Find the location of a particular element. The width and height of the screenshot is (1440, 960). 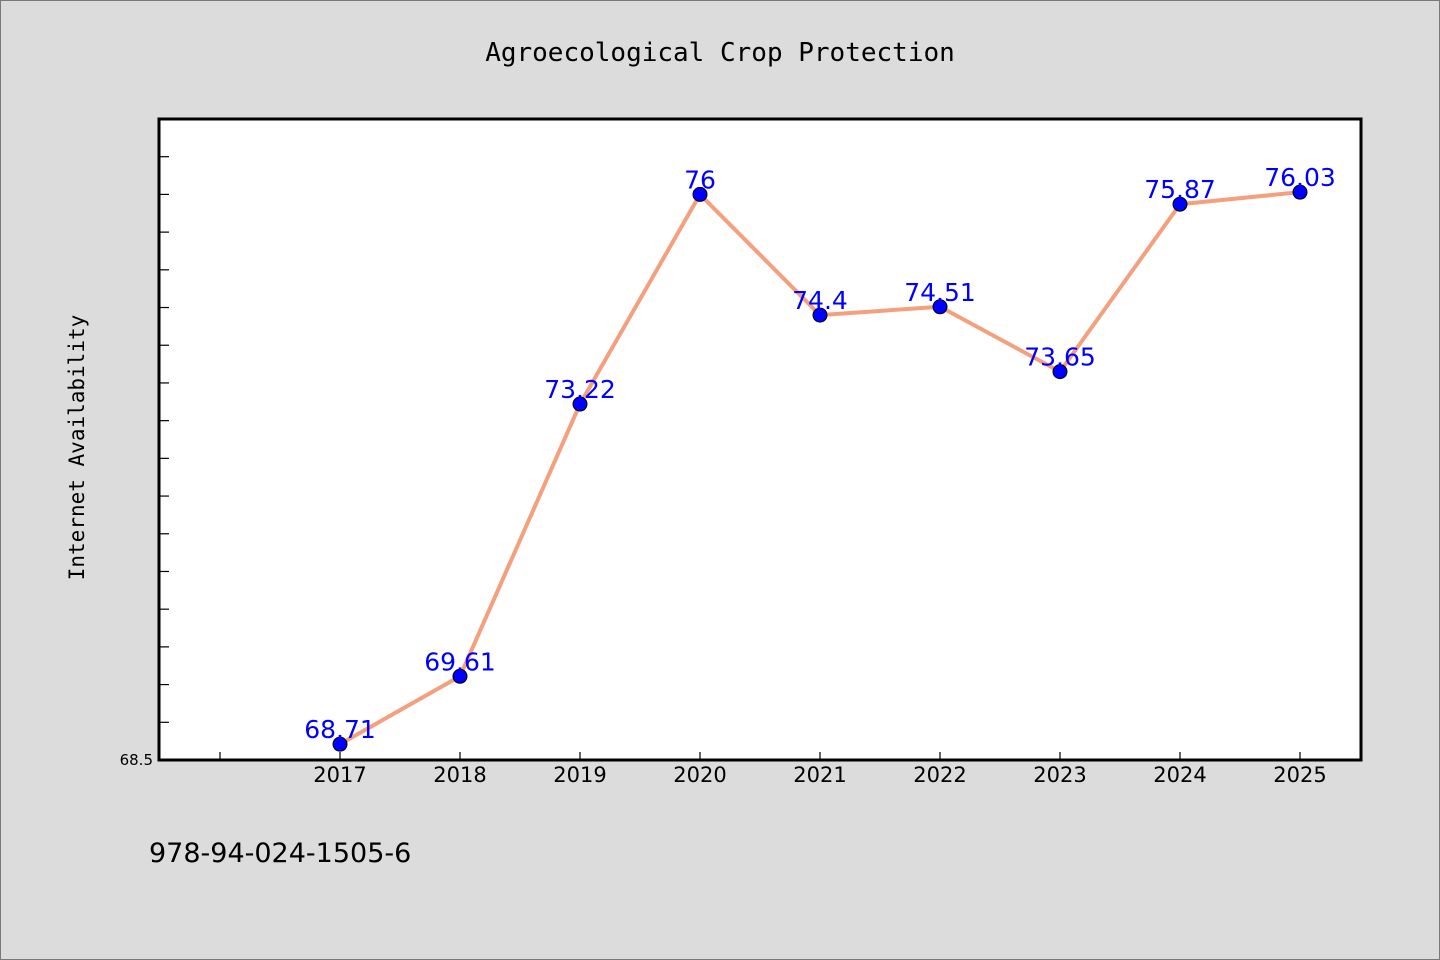

x-tick-label: 2020 is located at coordinates (699, 775).